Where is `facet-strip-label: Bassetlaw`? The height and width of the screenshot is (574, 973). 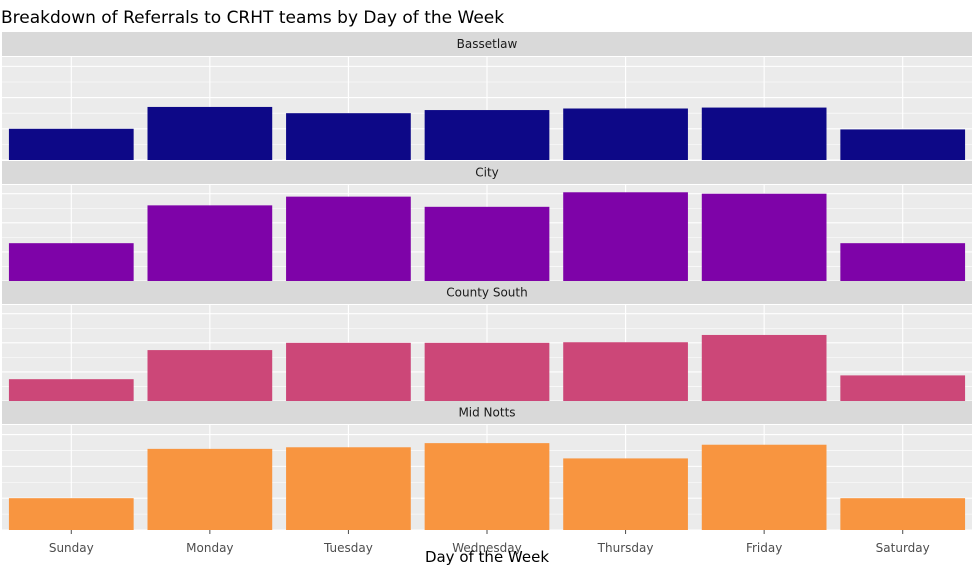
facet-strip-label: Bassetlaw is located at coordinates (487, 44).